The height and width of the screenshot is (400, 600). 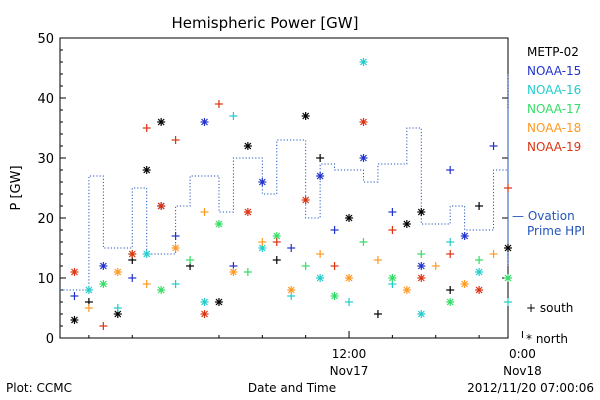 What do you see at coordinates (554, 90) in the screenshot?
I see `legend-item: NOAA-16` at bounding box center [554, 90].